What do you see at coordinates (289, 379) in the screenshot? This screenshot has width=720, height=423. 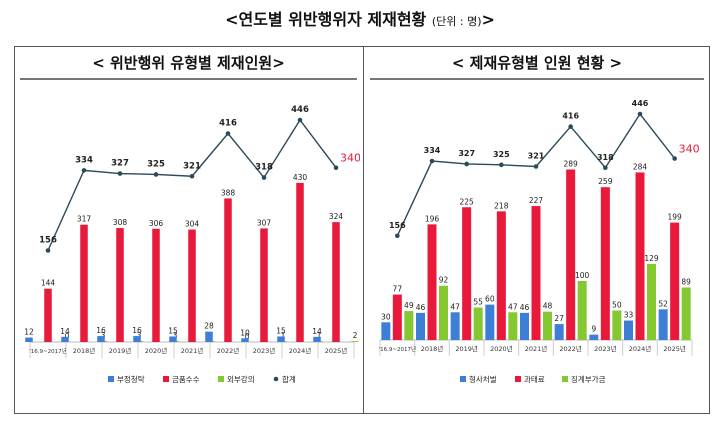 I see `legend-label: 합계` at bounding box center [289, 379].